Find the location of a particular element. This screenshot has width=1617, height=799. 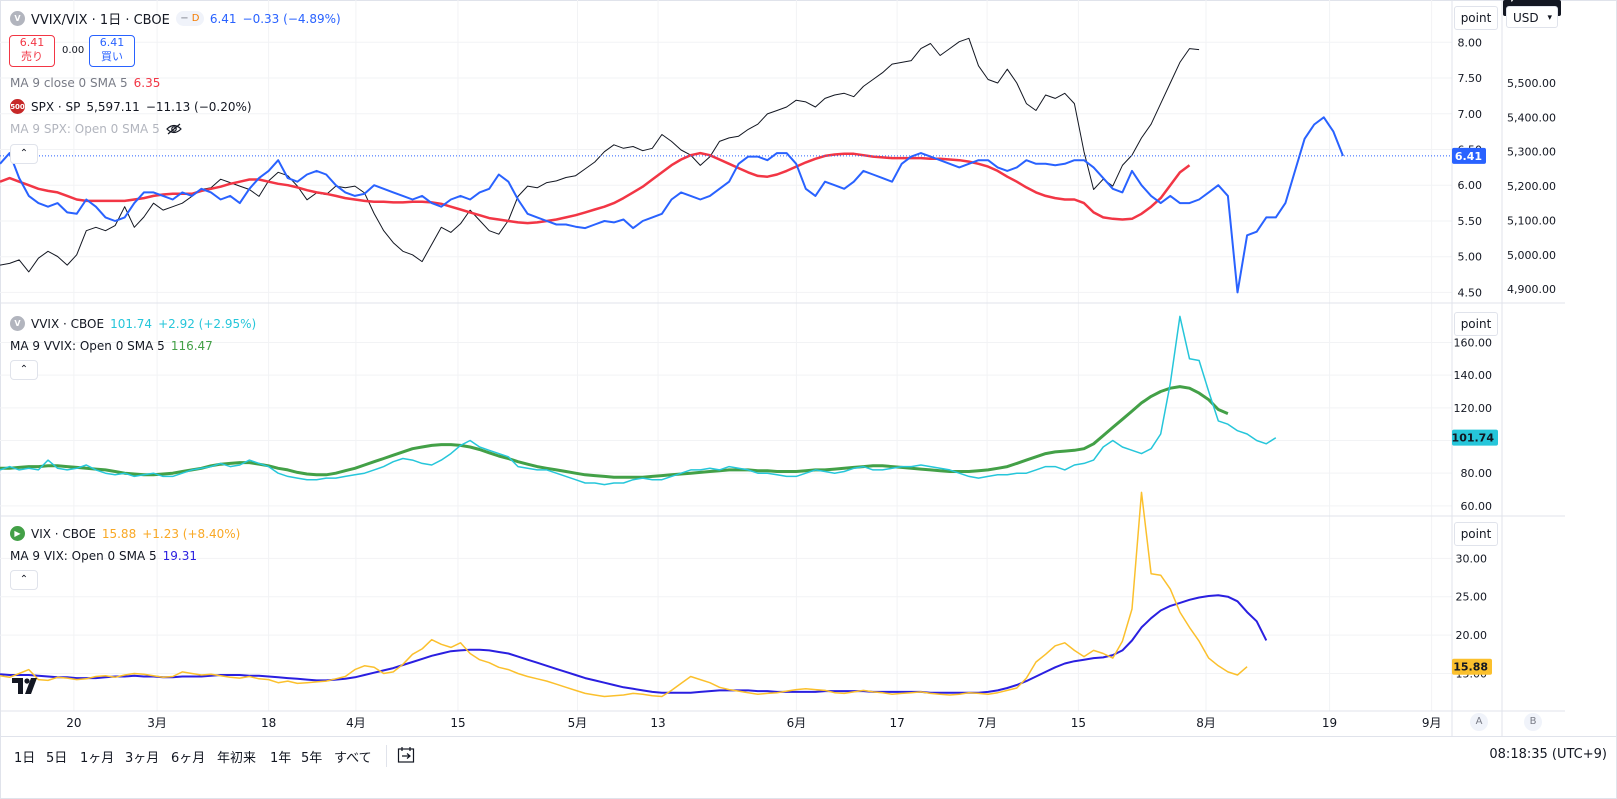

collapse-legend-button-1: ⌃ is located at coordinates (24, 154).